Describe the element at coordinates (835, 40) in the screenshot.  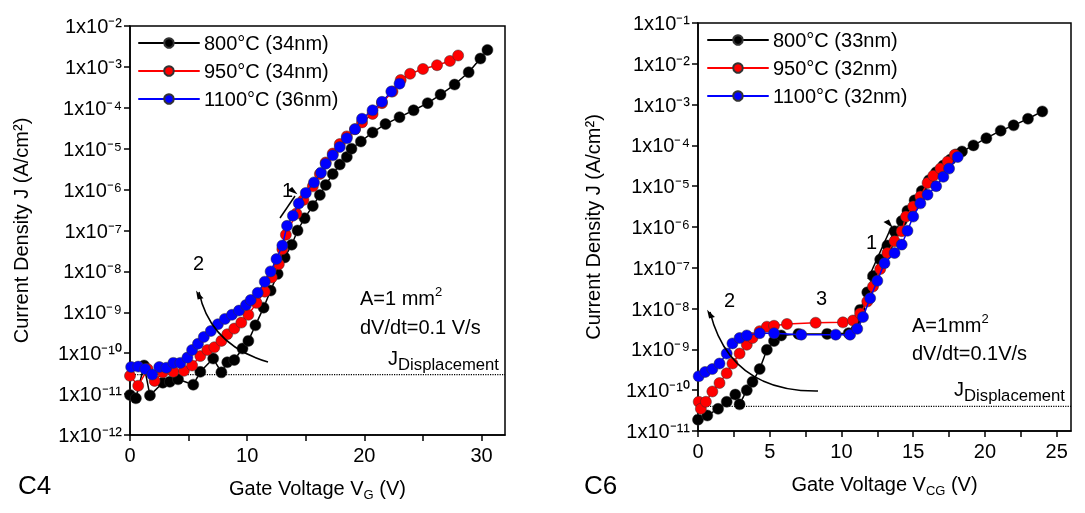
I see `legend-label: 800°C (33nm)` at that location.